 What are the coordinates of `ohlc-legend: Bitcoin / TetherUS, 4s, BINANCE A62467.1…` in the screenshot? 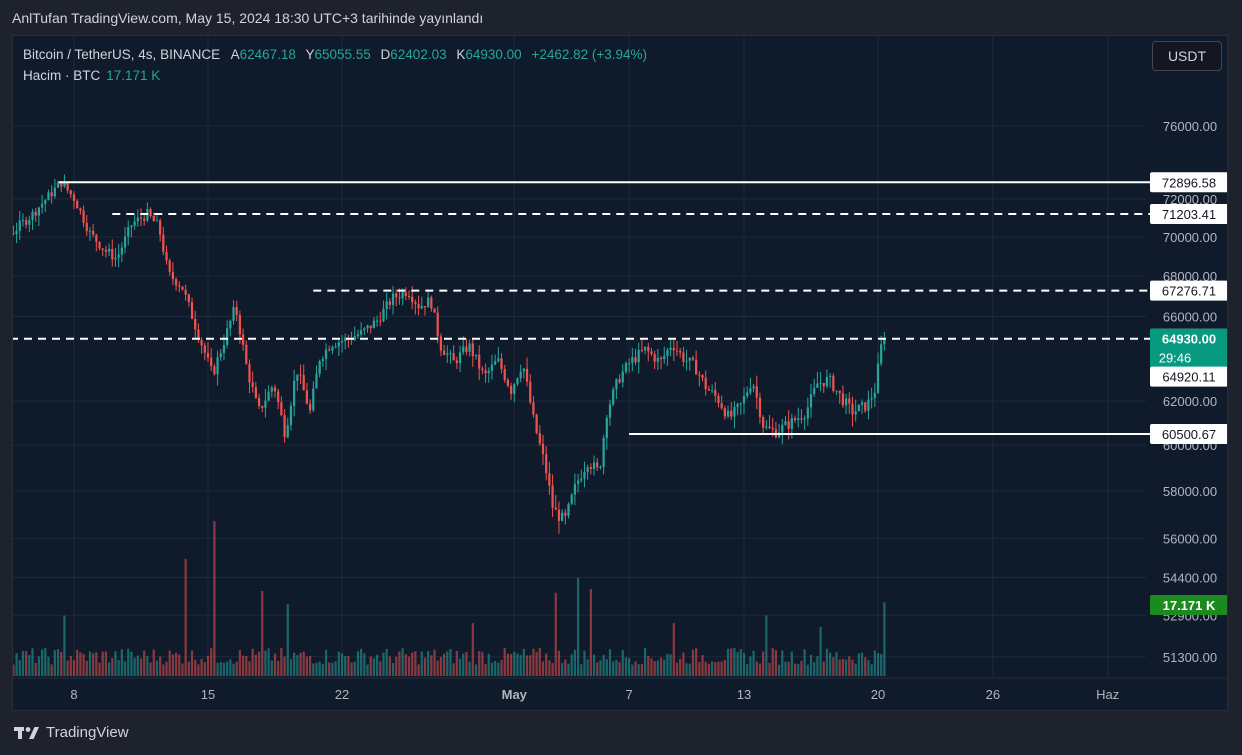 It's located at (335, 54).